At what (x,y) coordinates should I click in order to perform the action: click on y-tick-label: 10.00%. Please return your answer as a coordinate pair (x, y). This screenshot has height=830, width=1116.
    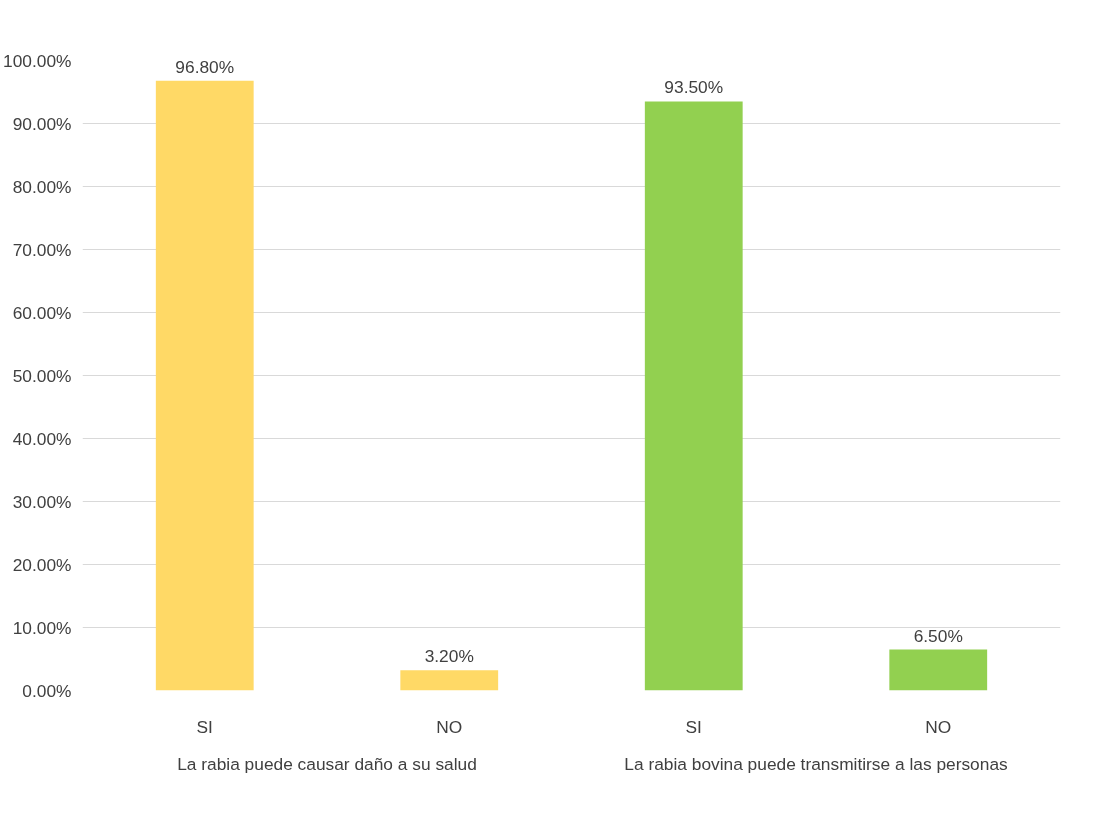
    Looking at the image, I should click on (42, 627).